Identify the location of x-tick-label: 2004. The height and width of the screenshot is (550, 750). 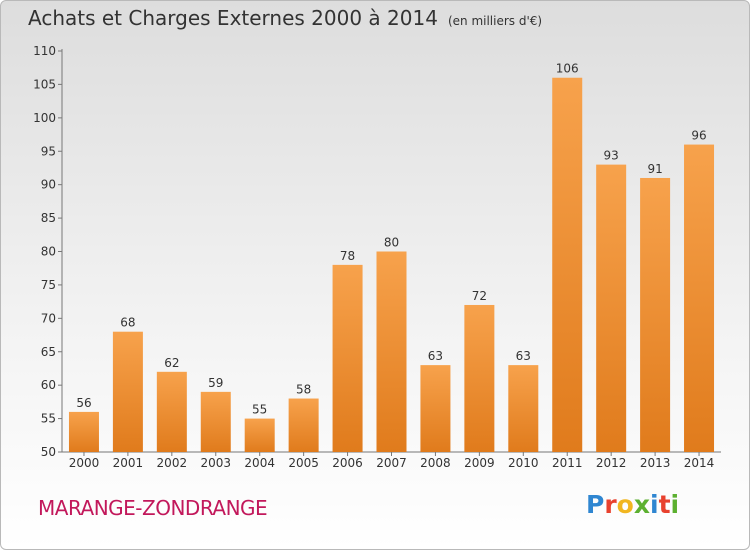
(259, 463).